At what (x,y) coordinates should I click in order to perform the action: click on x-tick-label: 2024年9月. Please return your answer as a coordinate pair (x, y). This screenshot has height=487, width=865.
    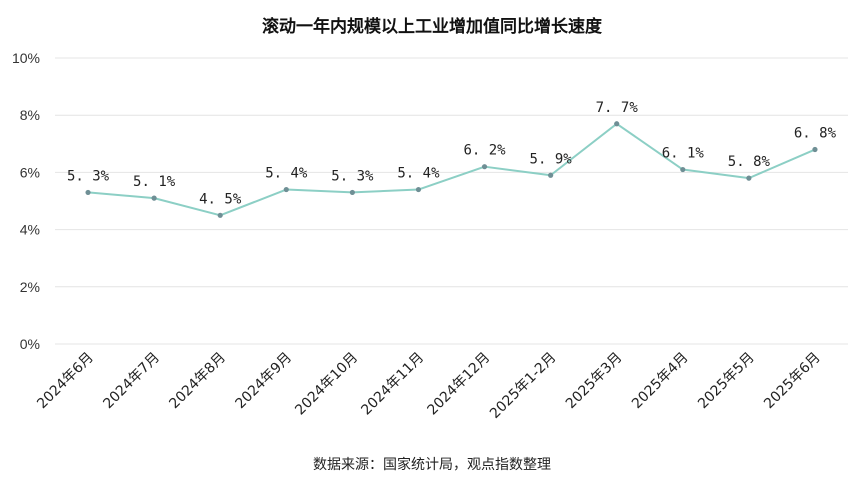
    Looking at the image, I should click on (264, 381).